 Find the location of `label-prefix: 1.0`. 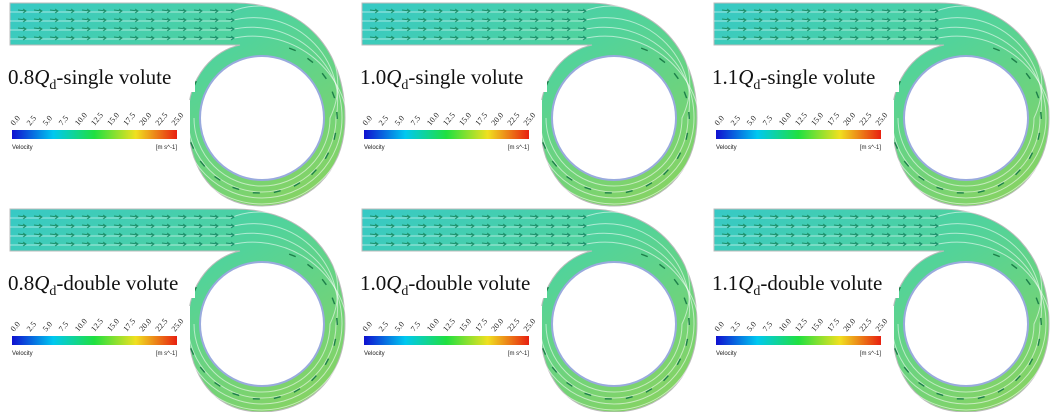

label-prefix: 1.0 is located at coordinates (373, 77).